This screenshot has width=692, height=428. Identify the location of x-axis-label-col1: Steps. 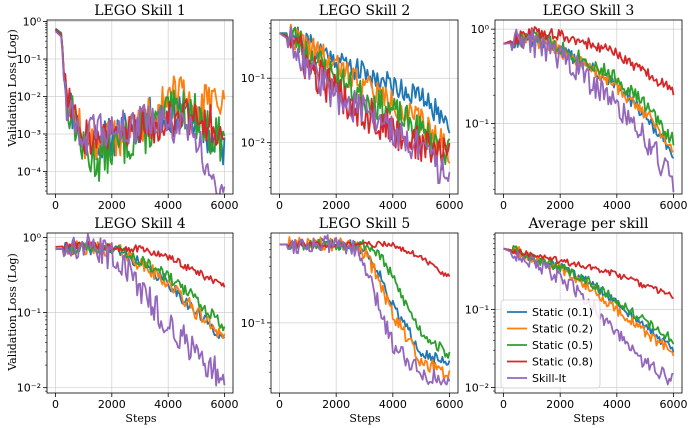
(141, 418).